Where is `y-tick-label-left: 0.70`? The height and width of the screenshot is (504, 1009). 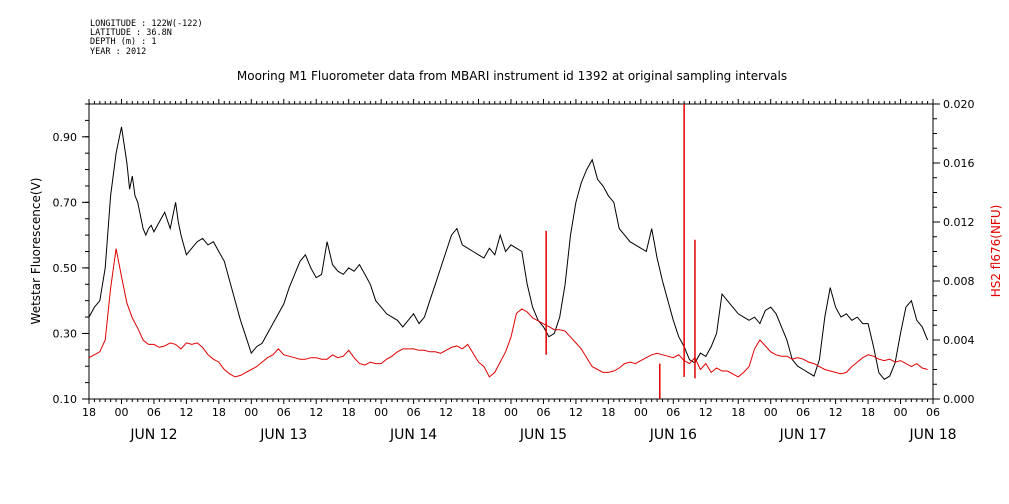
y-tick-label-left: 0.70 is located at coordinates (65, 202).